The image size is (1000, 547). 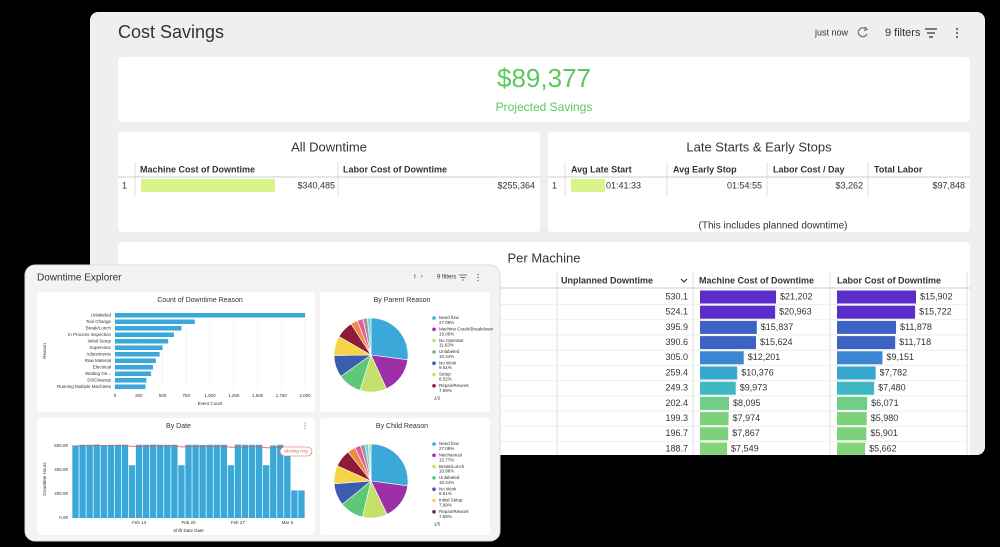 What do you see at coordinates (863, 32) in the screenshot?
I see `refresh-icon` at bounding box center [863, 32].